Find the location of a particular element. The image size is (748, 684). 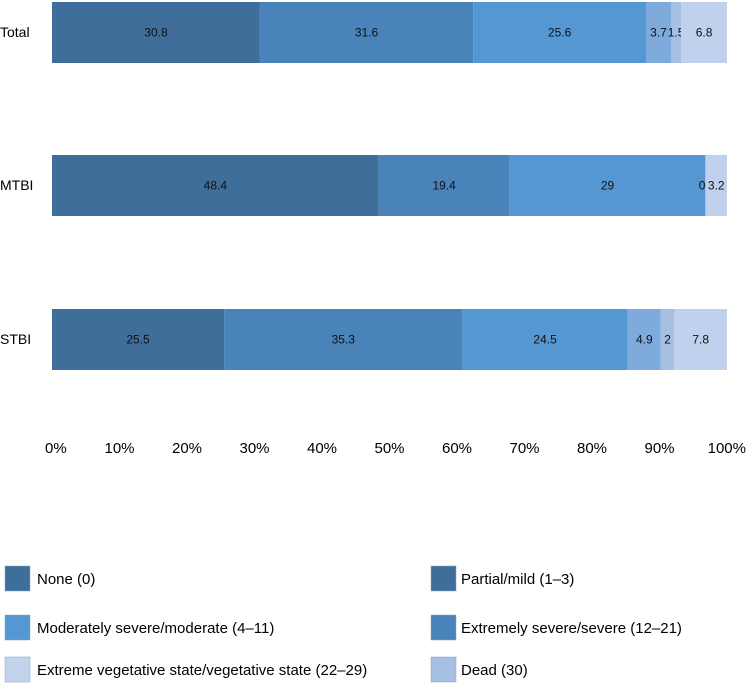

x-axis-tick-labels: 0% 10% 20% 30% 40% 50% 60% 70% 80% 90% 100% is located at coordinates (395, 448).